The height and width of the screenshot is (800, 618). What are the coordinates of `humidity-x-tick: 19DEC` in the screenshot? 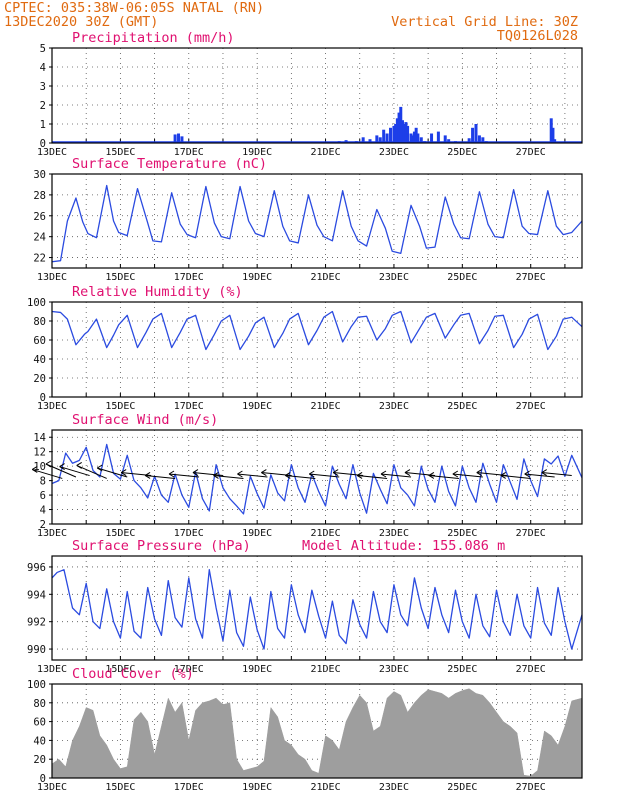 It's located at (257, 406).